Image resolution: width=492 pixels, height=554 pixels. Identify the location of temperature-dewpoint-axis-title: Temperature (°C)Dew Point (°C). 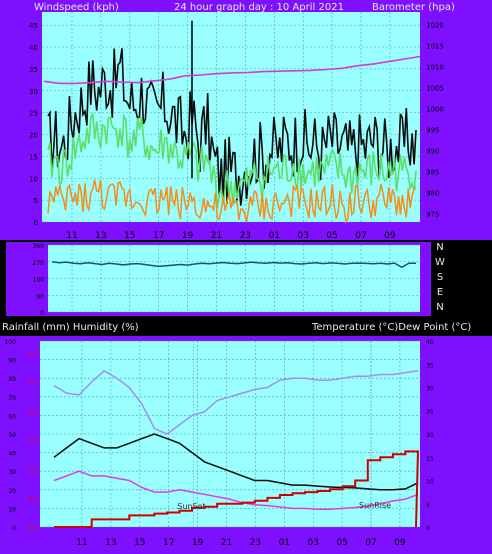
(391, 327).